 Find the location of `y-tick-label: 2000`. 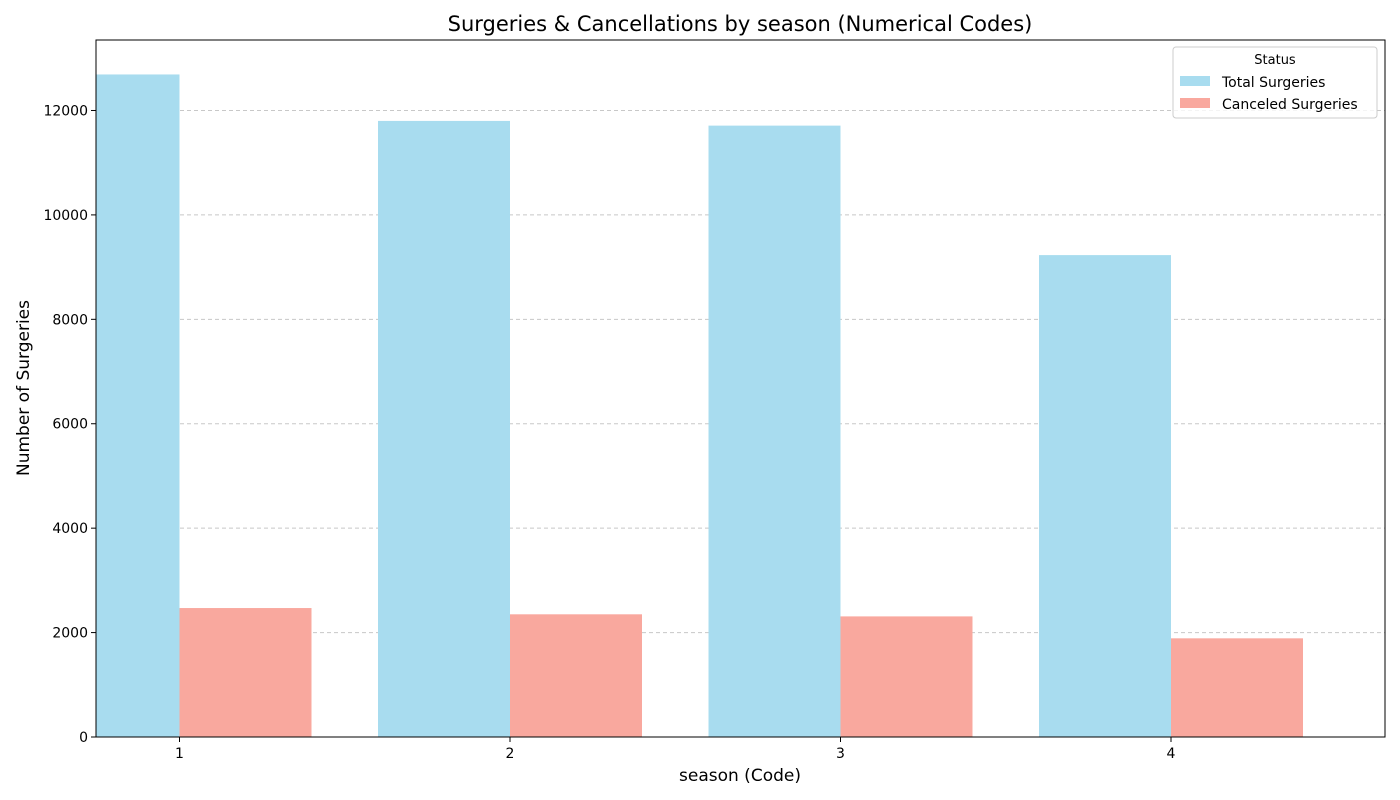

y-tick-label: 2000 is located at coordinates (70, 634).